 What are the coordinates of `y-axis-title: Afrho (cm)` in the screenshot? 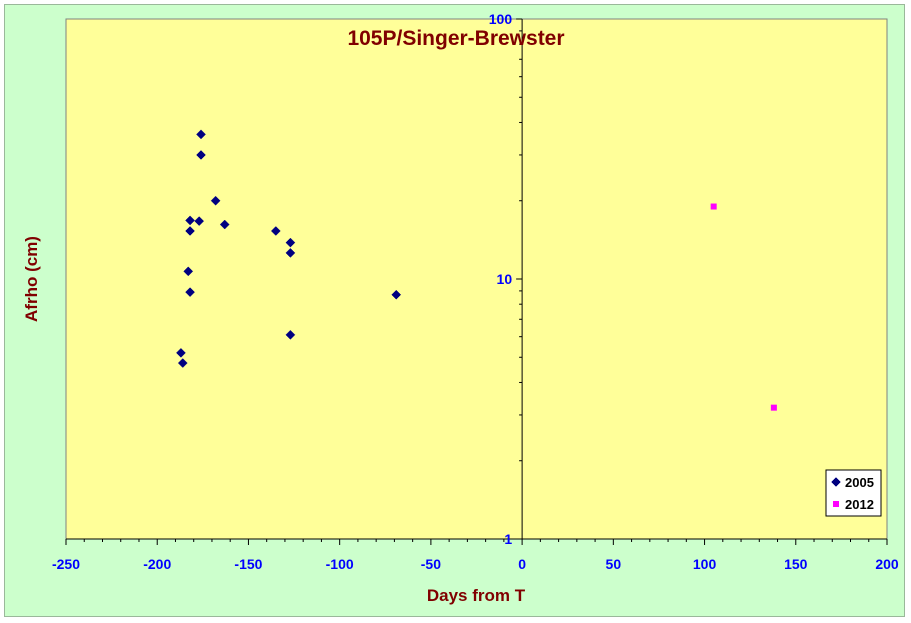 It's located at (31, 279).